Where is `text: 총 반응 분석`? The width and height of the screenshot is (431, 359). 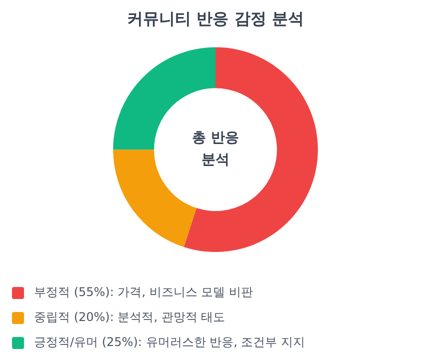
text: 총 반응 분석 is located at coordinates (215, 149).